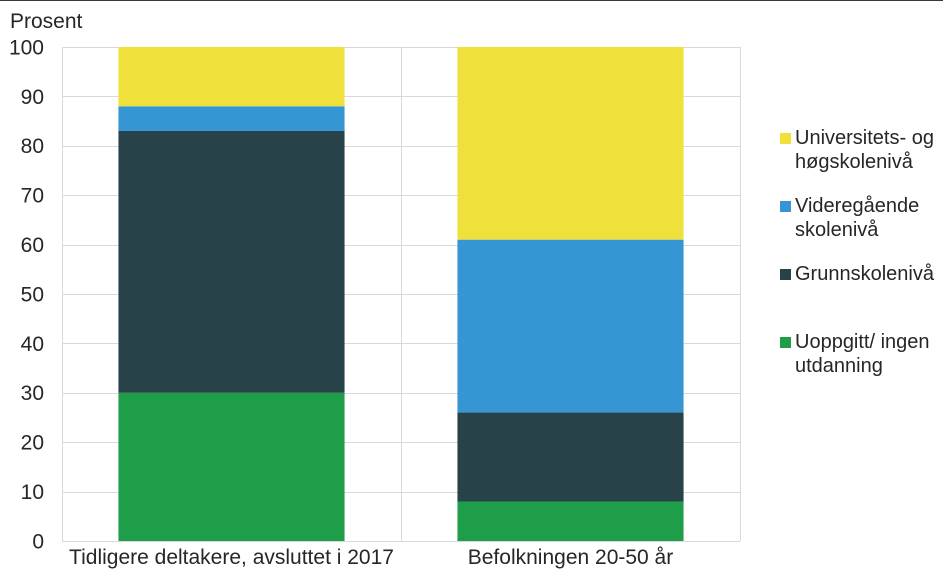  I want to click on y-tick-label: 50, so click(32, 294).